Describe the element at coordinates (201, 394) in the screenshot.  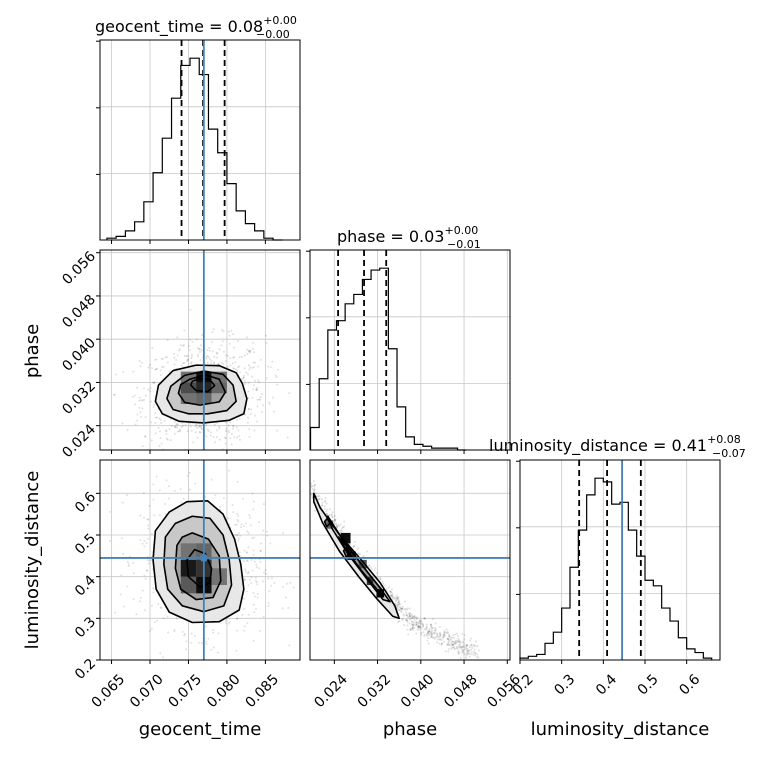
I see `contour-line` at that location.